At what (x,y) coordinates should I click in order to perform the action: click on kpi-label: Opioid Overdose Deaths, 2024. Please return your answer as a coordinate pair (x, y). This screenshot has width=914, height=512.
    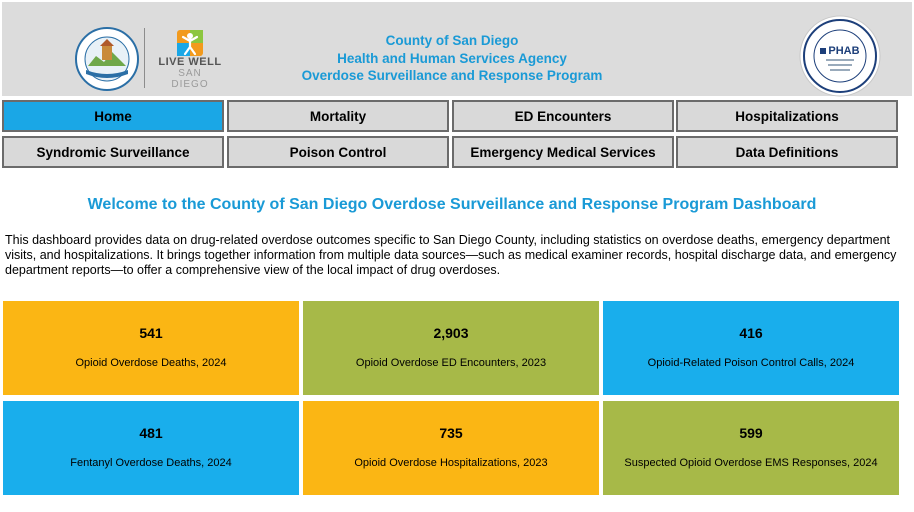
    Looking at the image, I should click on (151, 363).